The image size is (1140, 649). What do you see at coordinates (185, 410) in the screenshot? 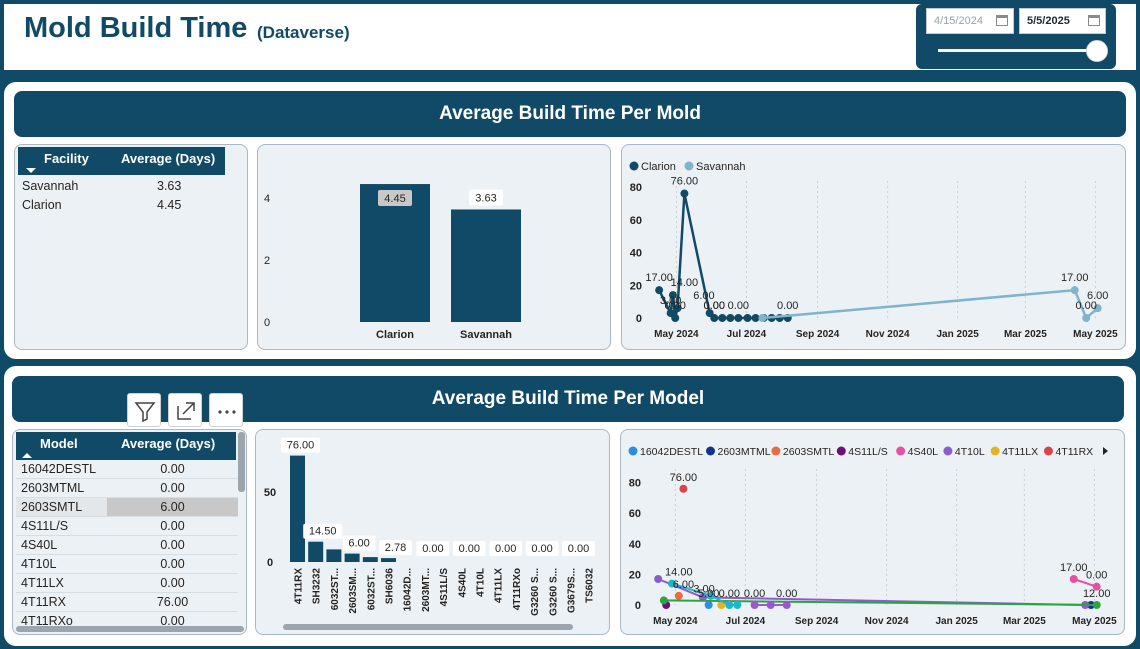
I see `focus-mode-button` at bounding box center [185, 410].